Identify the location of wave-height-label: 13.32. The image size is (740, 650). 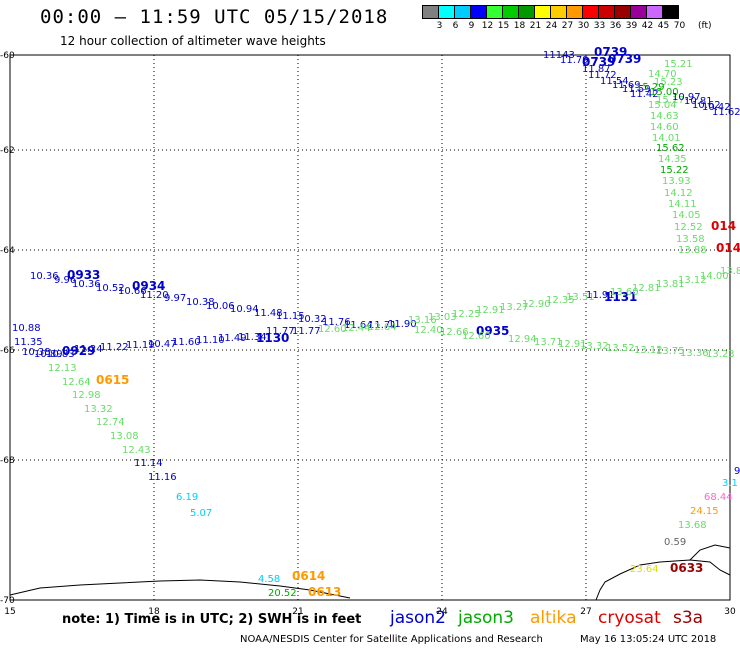
(594, 346).